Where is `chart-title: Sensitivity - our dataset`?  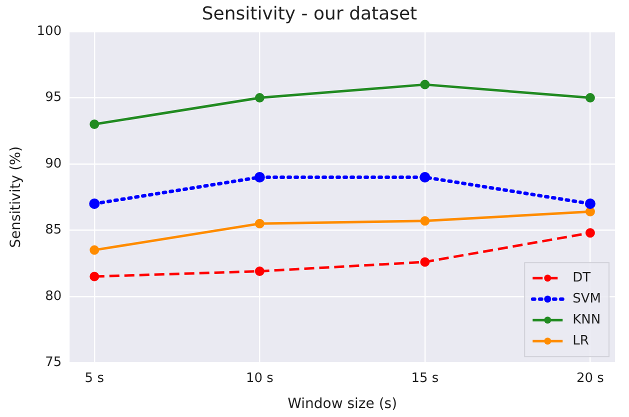
chart-title: Sensitivity - our dataset is located at coordinates (310, 13).